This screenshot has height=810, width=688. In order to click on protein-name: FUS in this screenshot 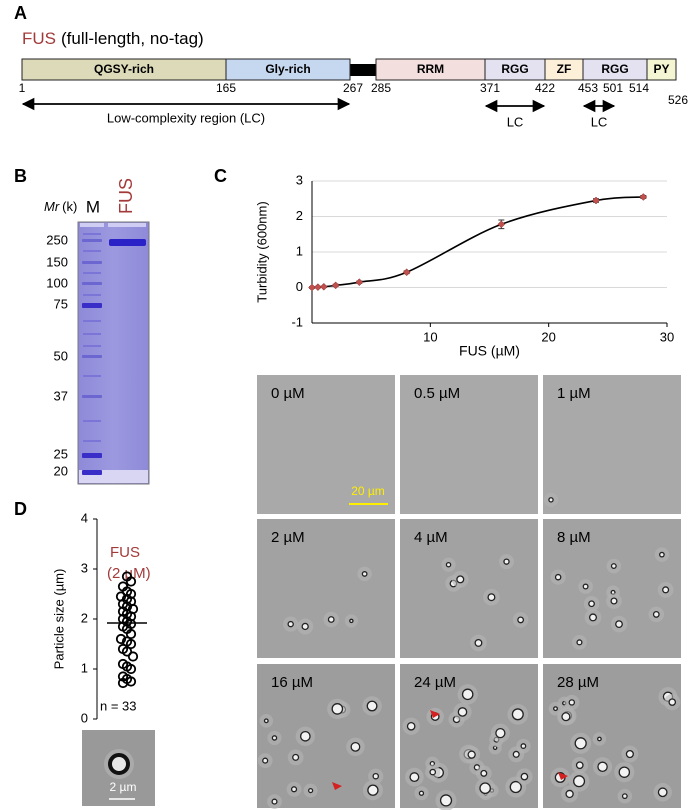, I will do `click(39, 38)`.